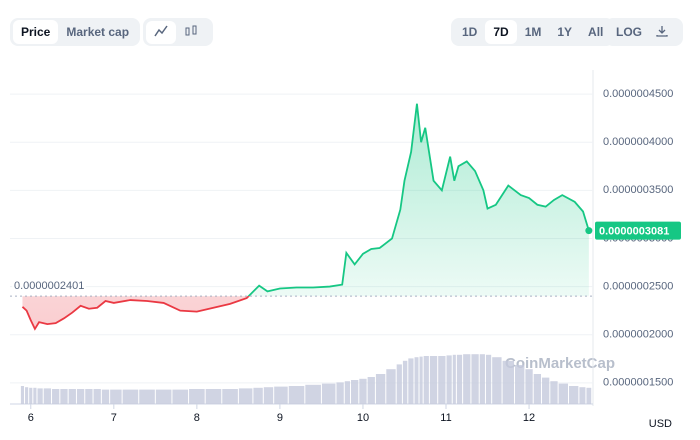 Image resolution: width=700 pixels, height=440 pixels. I want to click on last-price-bg, so click(638, 230).